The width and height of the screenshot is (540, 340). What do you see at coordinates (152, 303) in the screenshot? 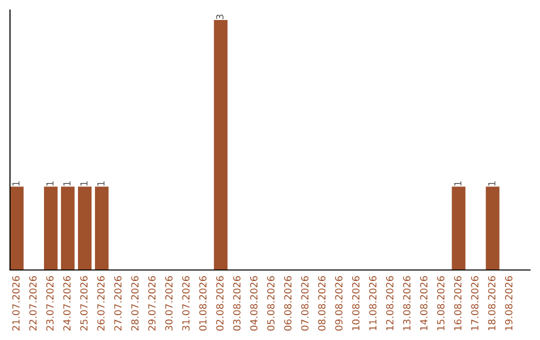
I see `x-tick-label: 29.07.2026` at bounding box center [152, 303].